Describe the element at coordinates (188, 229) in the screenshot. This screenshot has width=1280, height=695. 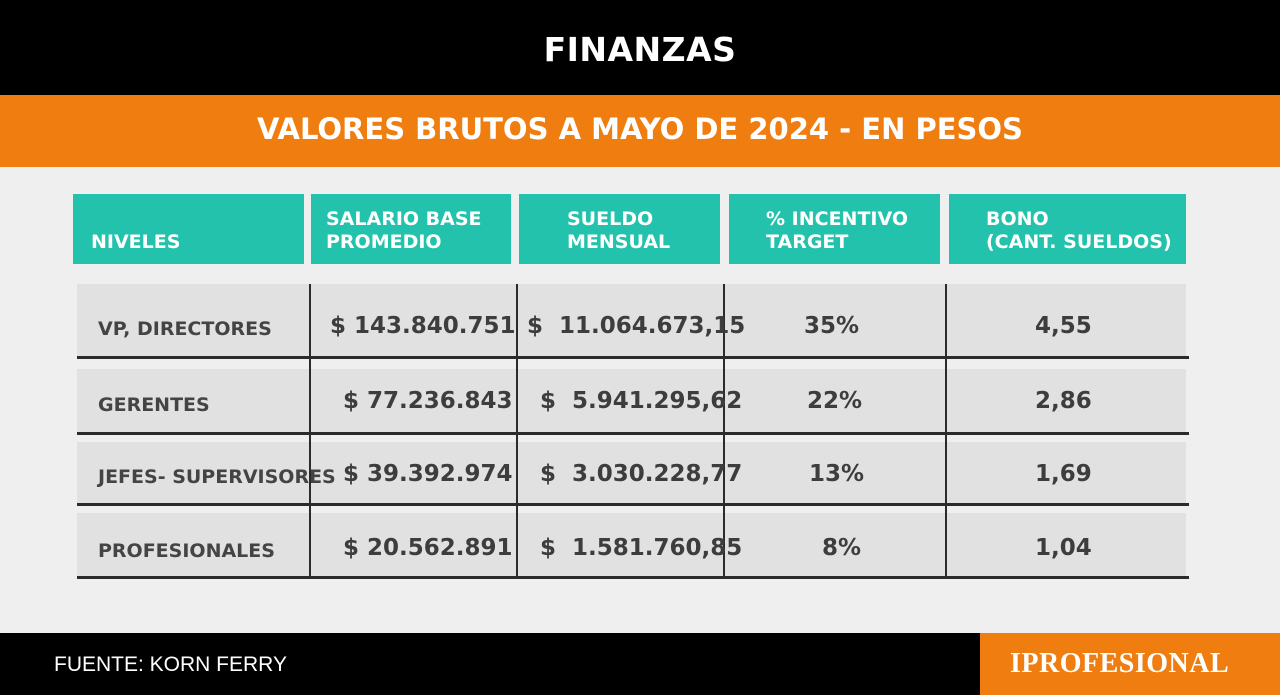
I see `header-niveles: NIVELES` at that location.